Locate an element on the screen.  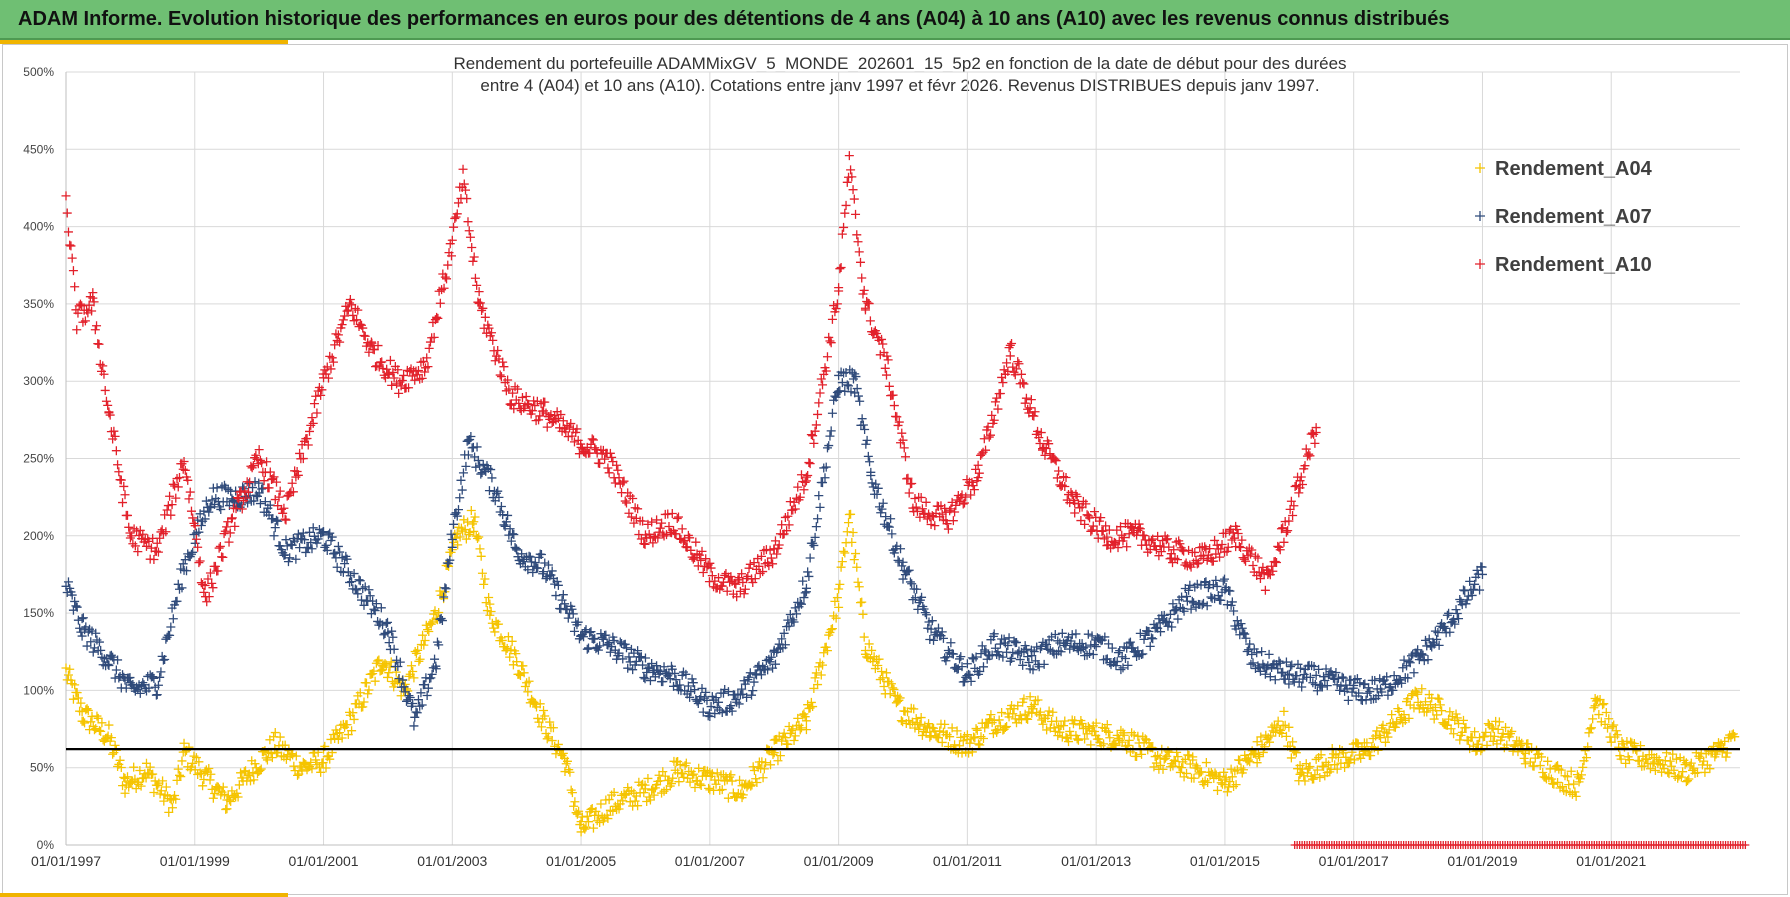
accent-bar-bottom is located at coordinates (144, 895).